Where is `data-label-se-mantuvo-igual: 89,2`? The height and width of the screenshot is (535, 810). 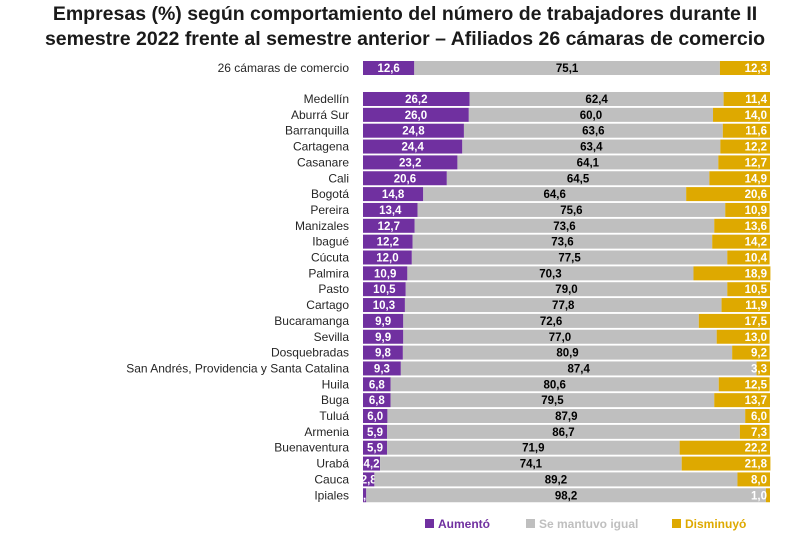 data-label-se-mantuvo-igual: 89,2 is located at coordinates (556, 480).